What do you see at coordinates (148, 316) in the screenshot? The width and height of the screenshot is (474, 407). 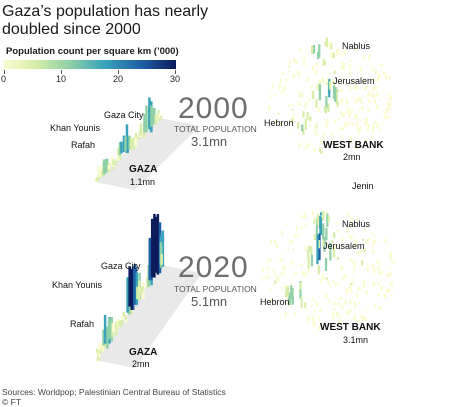 I see `terrain-shadow` at bounding box center [148, 316].